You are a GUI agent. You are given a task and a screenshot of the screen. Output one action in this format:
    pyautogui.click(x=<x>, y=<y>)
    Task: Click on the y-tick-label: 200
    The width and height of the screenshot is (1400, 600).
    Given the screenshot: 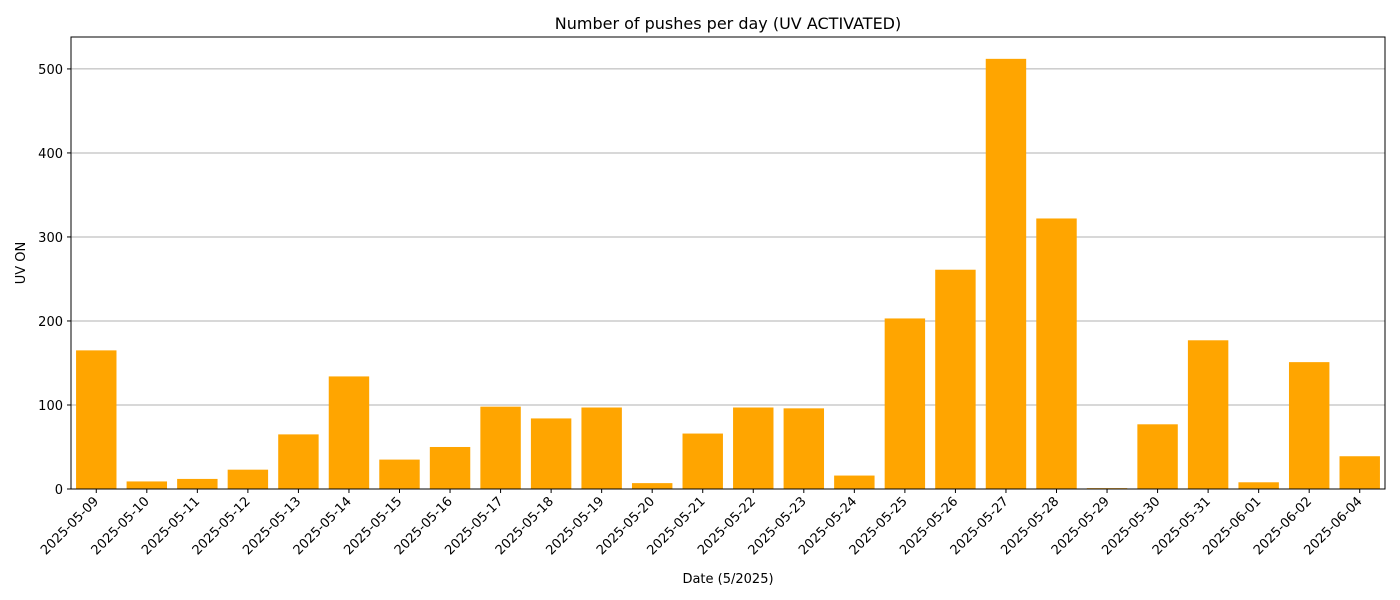 What is the action you would take?
    pyautogui.click(x=50, y=322)
    